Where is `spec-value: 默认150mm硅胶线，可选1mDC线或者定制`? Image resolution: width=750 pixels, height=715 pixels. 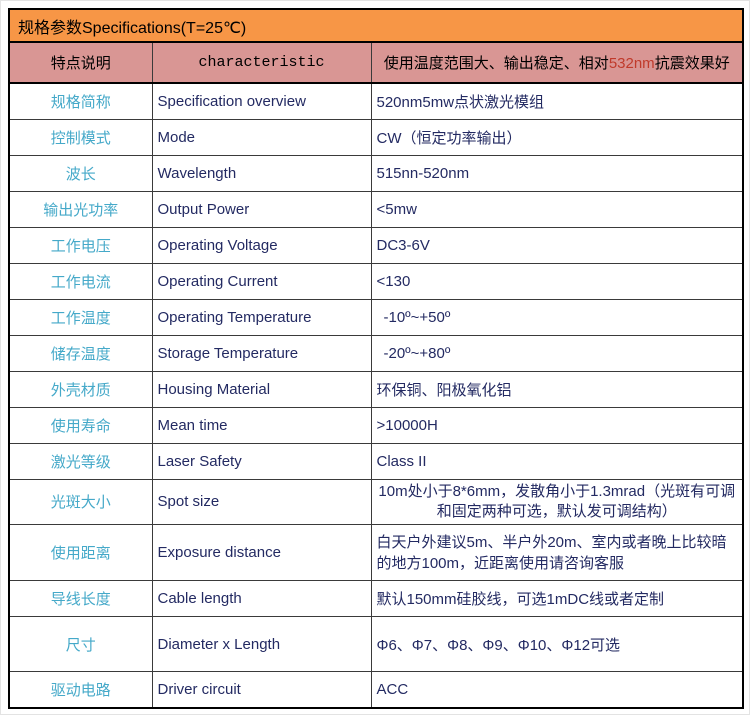
spec-value: 默认150mm硅胶线，可选1mDC线或者定制 is located at coordinates (557, 598).